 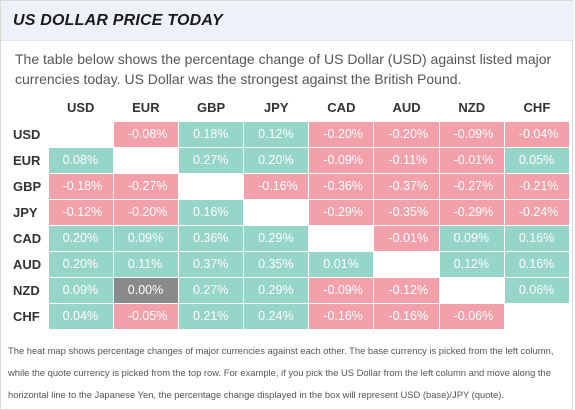 What do you see at coordinates (146, 108) in the screenshot?
I see `column-header-eur: EUR` at bounding box center [146, 108].